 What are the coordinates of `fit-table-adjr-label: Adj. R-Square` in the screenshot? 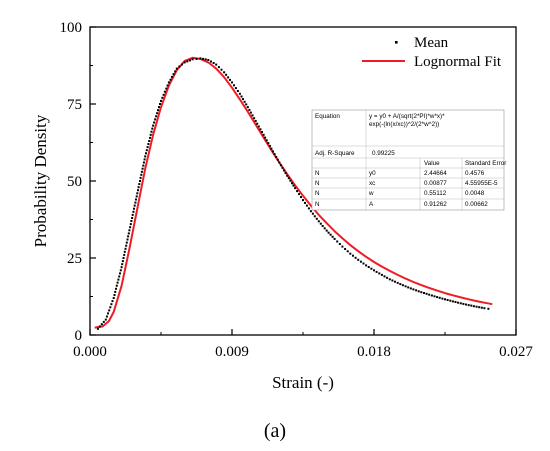 It's located at (335, 153).